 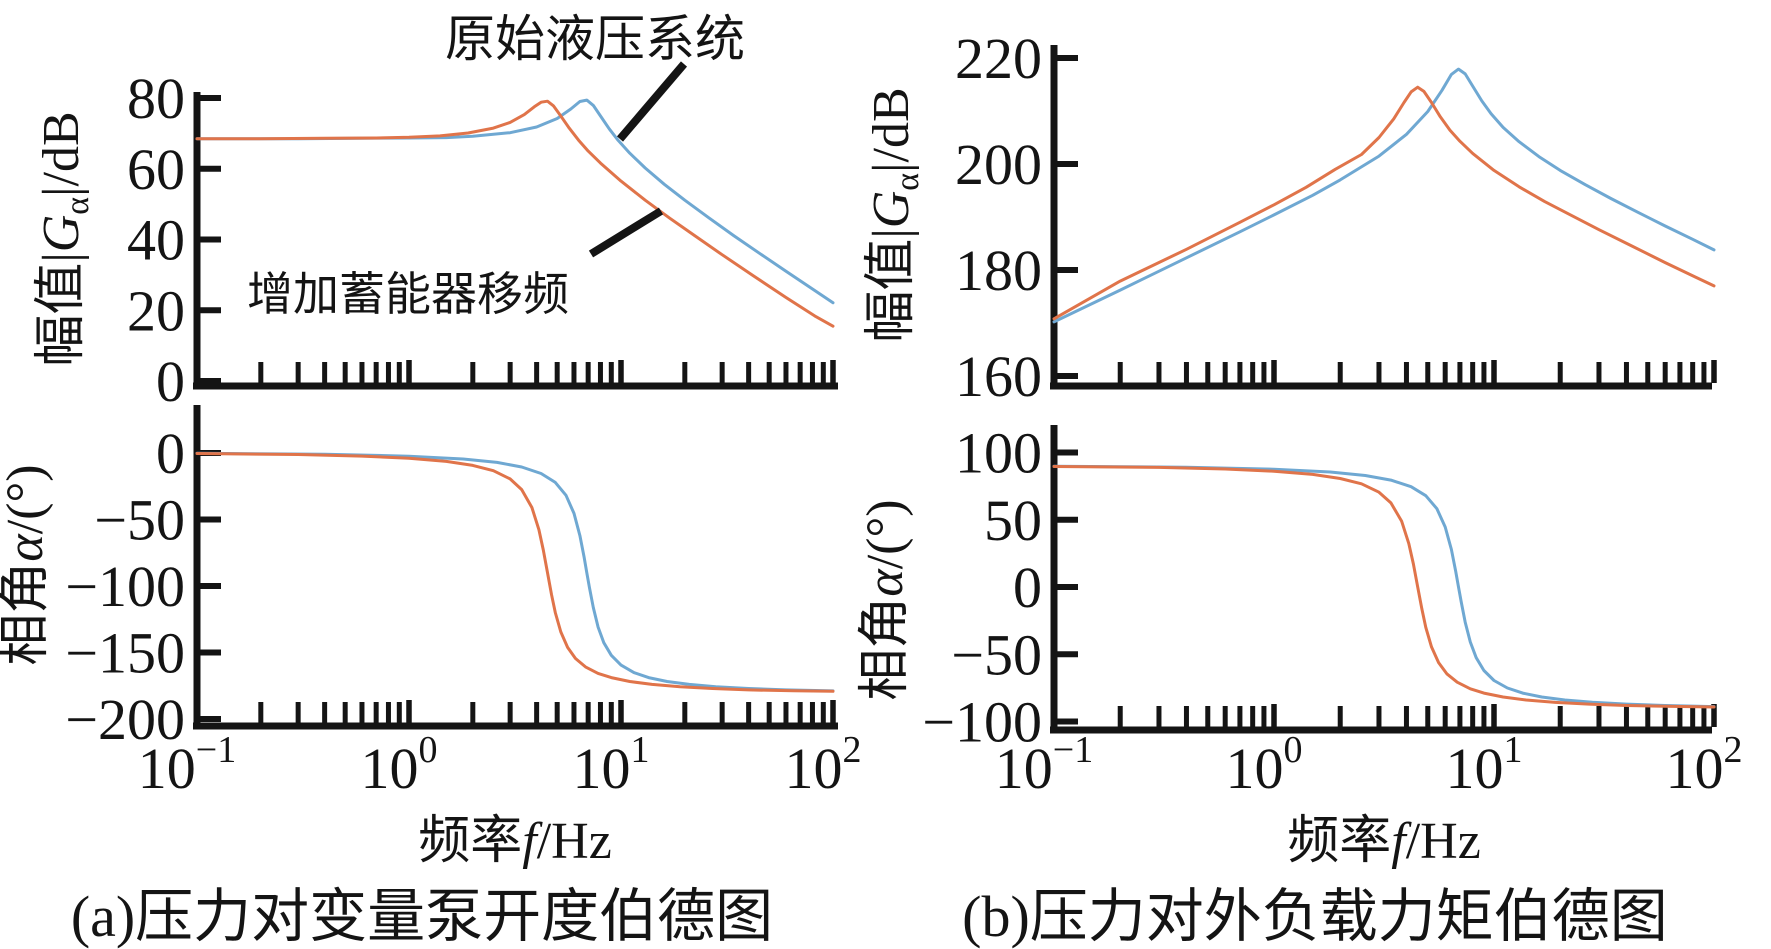 I want to click on x-axis-label-b: 频率f/Hz, so click(x=1384, y=841).